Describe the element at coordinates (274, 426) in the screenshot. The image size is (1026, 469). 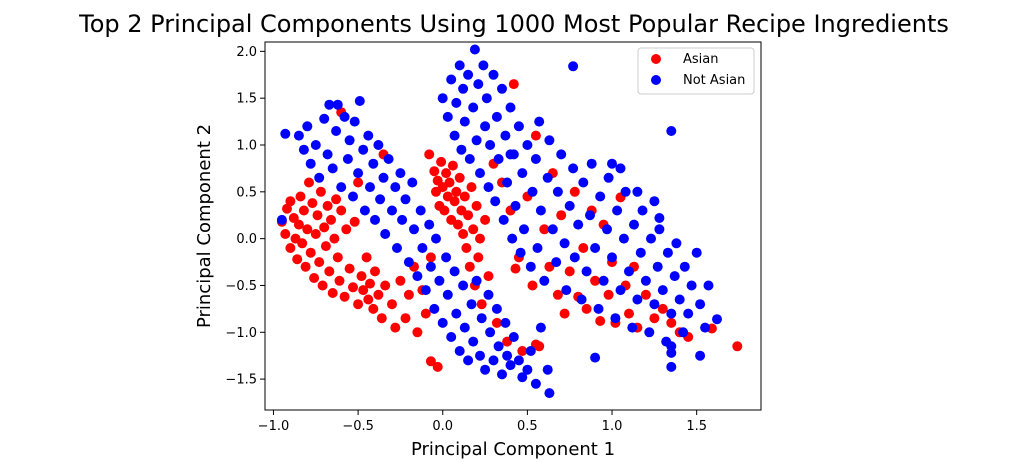
I see `x-tick-label-0: −1.0` at that location.